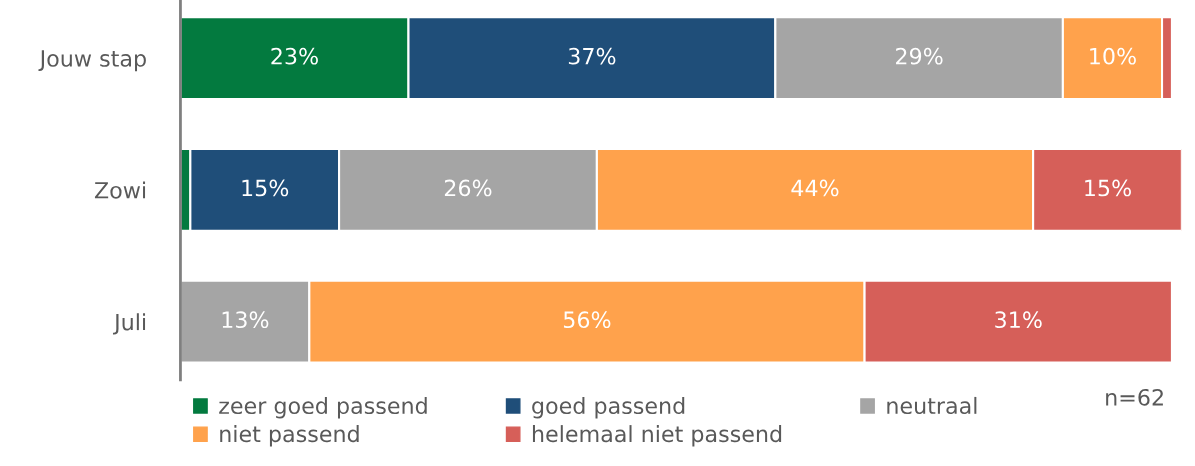  I want to click on legend-label: helemaal niet passend, so click(657, 436).